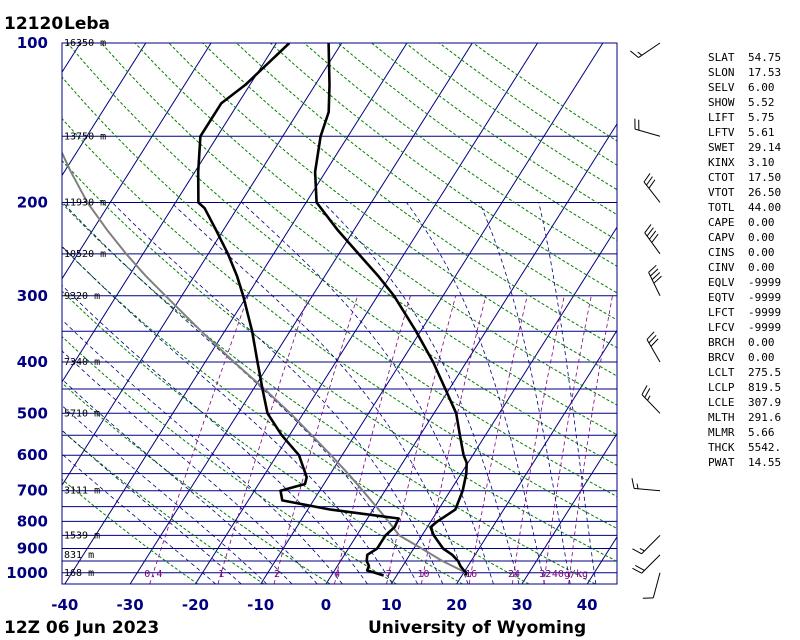  What do you see at coordinates (389, 574) in the screenshot?
I see `mixing-ratio-label: 7` at bounding box center [389, 574].